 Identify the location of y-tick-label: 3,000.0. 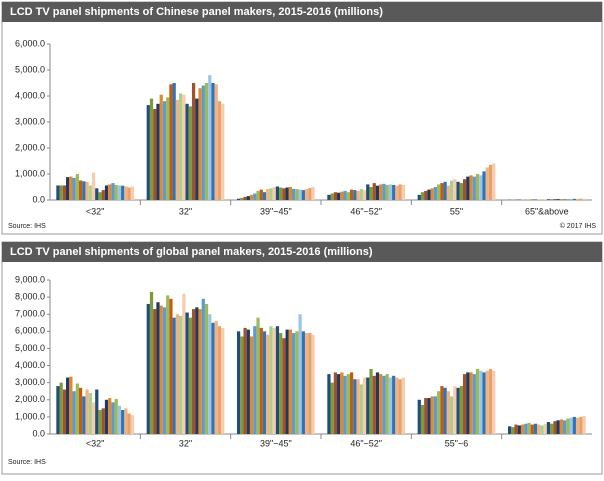
(30, 121).